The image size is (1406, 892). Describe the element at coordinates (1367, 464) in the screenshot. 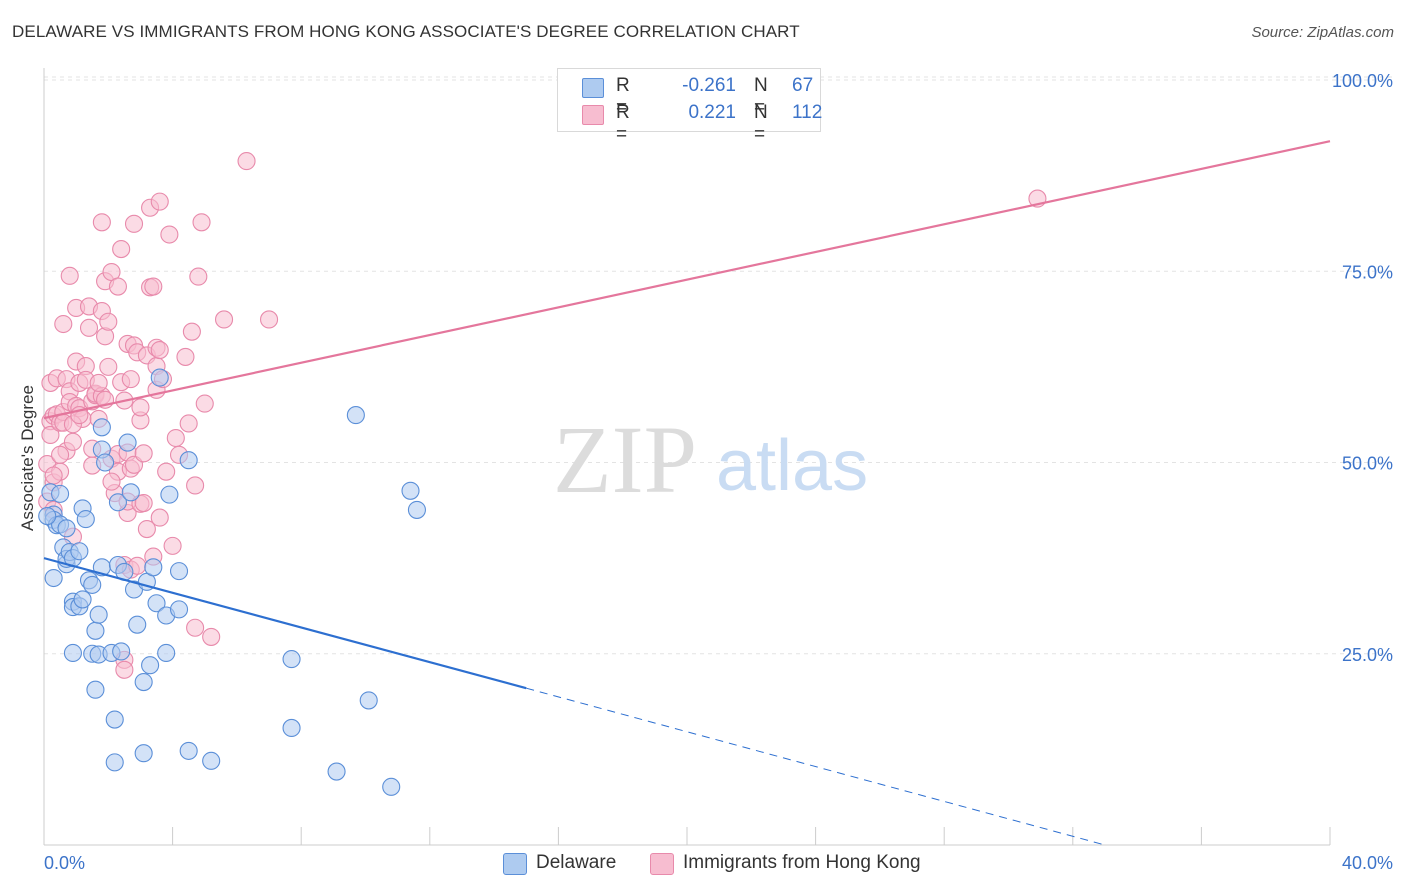

I see `y-tick-label: 50.0%` at that location.